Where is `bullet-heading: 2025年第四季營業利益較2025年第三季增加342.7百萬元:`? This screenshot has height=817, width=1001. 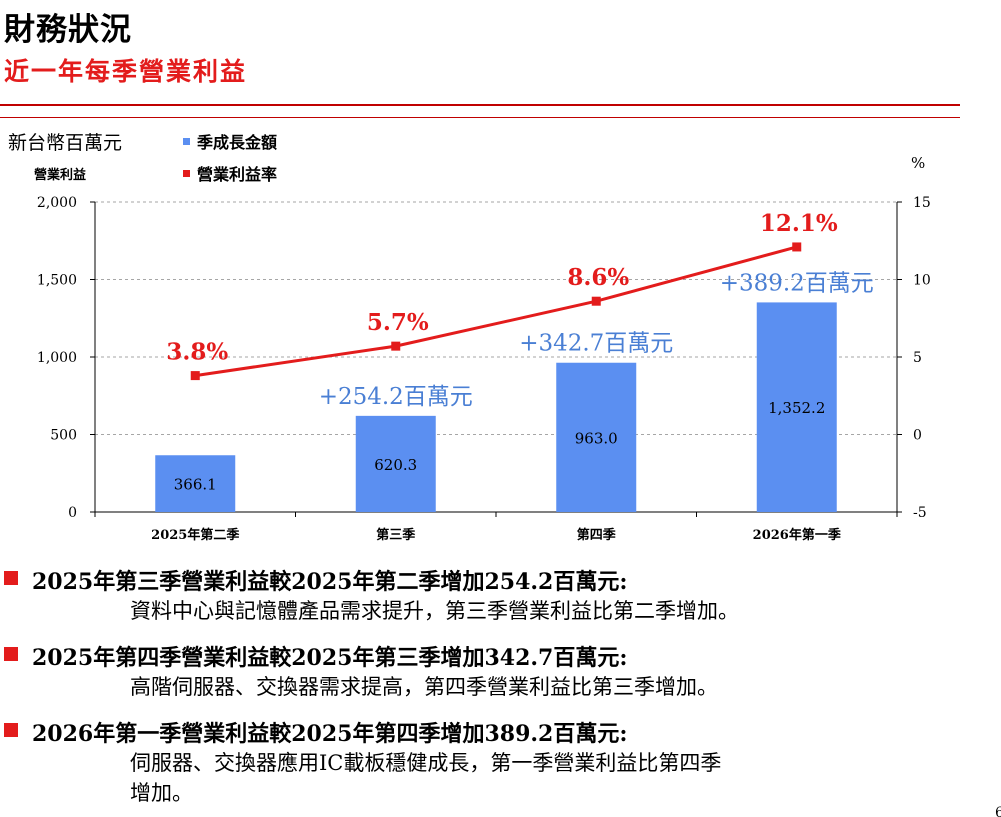
bullet-heading: 2025年第四季營業利益較2025年第三季增加342.7百萬元: is located at coordinates (330, 658).